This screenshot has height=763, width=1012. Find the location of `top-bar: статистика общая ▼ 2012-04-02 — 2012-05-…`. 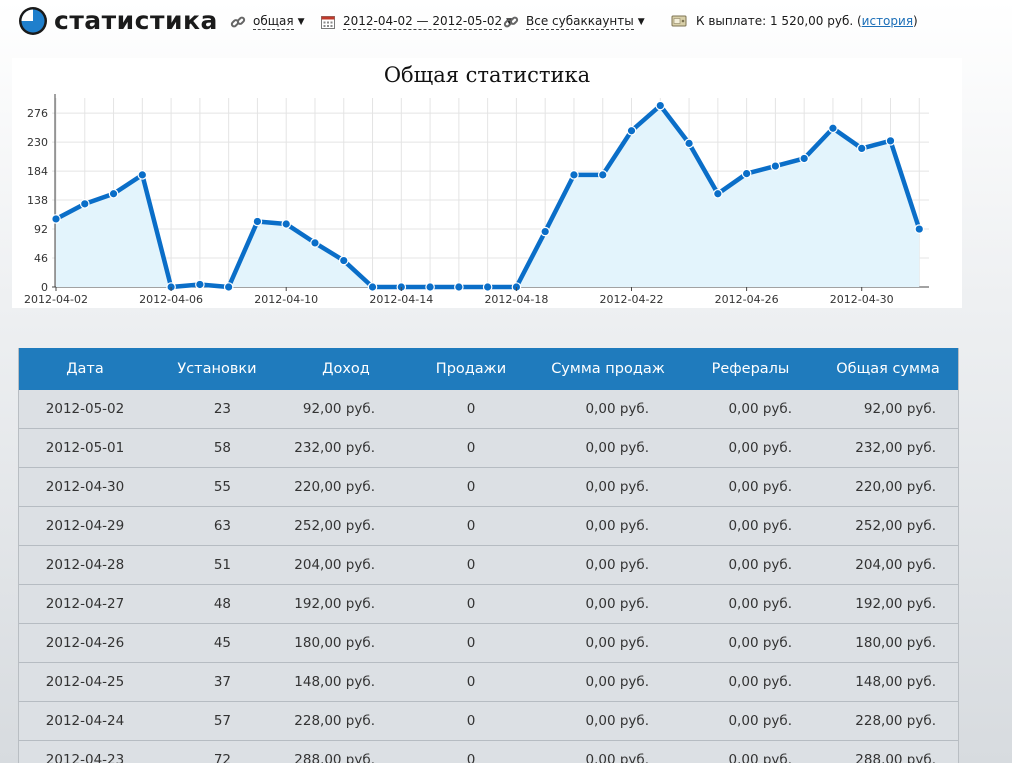

top-bar: статистика общая ▼ 2012-04-02 — 2012-05-… is located at coordinates (506, 24).